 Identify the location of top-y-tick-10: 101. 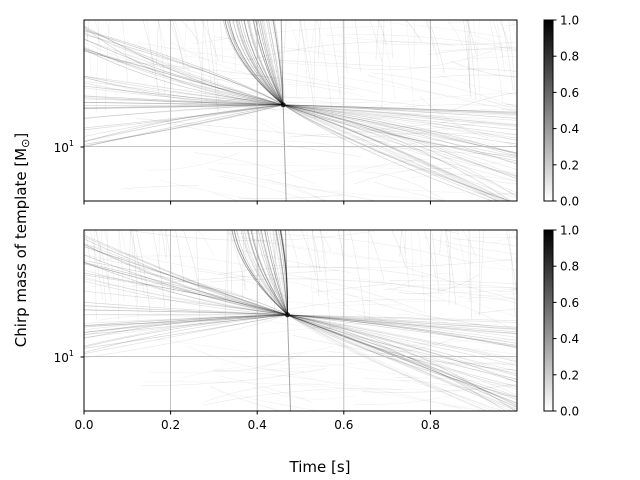
(69, 147).